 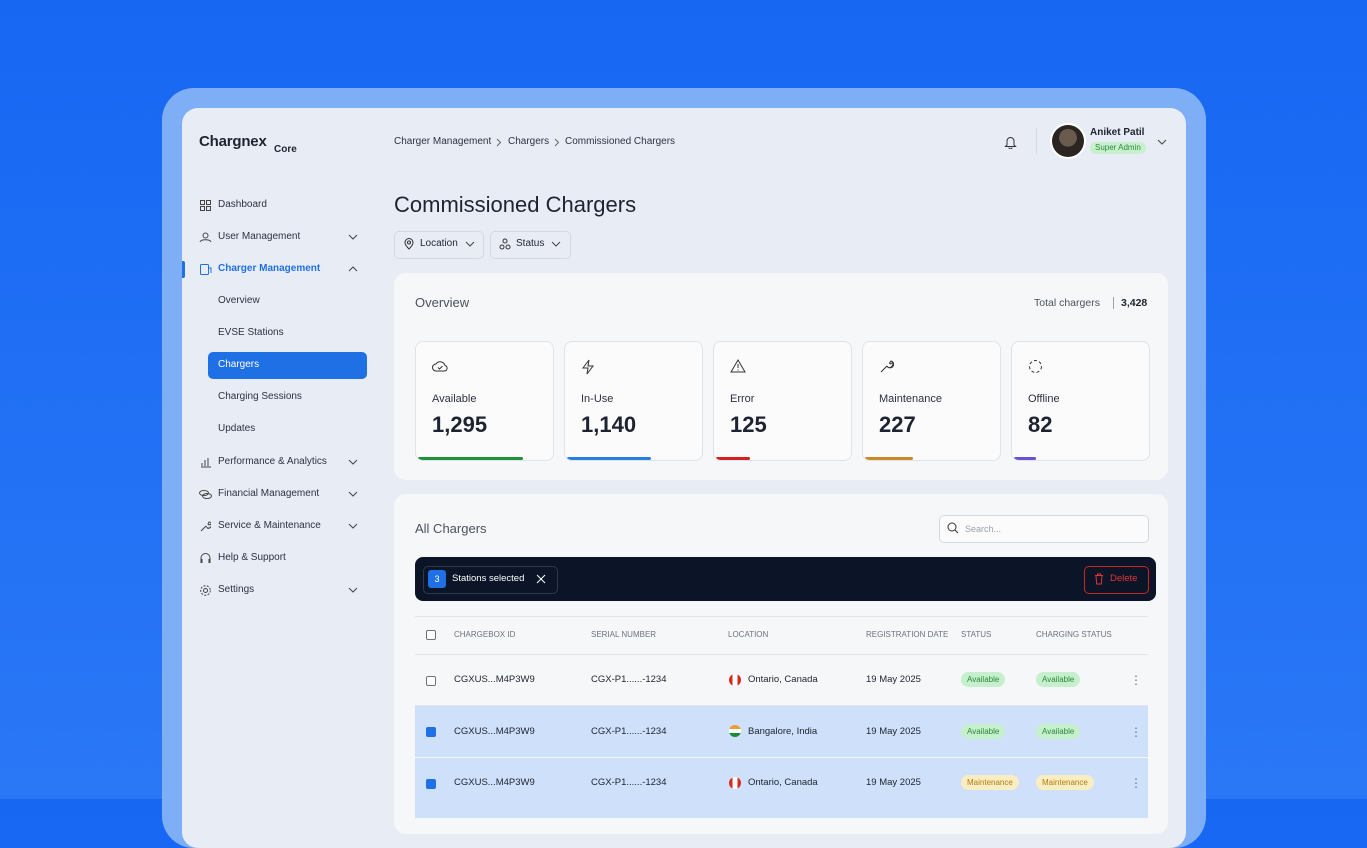 I want to click on overview-title: Overview, so click(x=442, y=302).